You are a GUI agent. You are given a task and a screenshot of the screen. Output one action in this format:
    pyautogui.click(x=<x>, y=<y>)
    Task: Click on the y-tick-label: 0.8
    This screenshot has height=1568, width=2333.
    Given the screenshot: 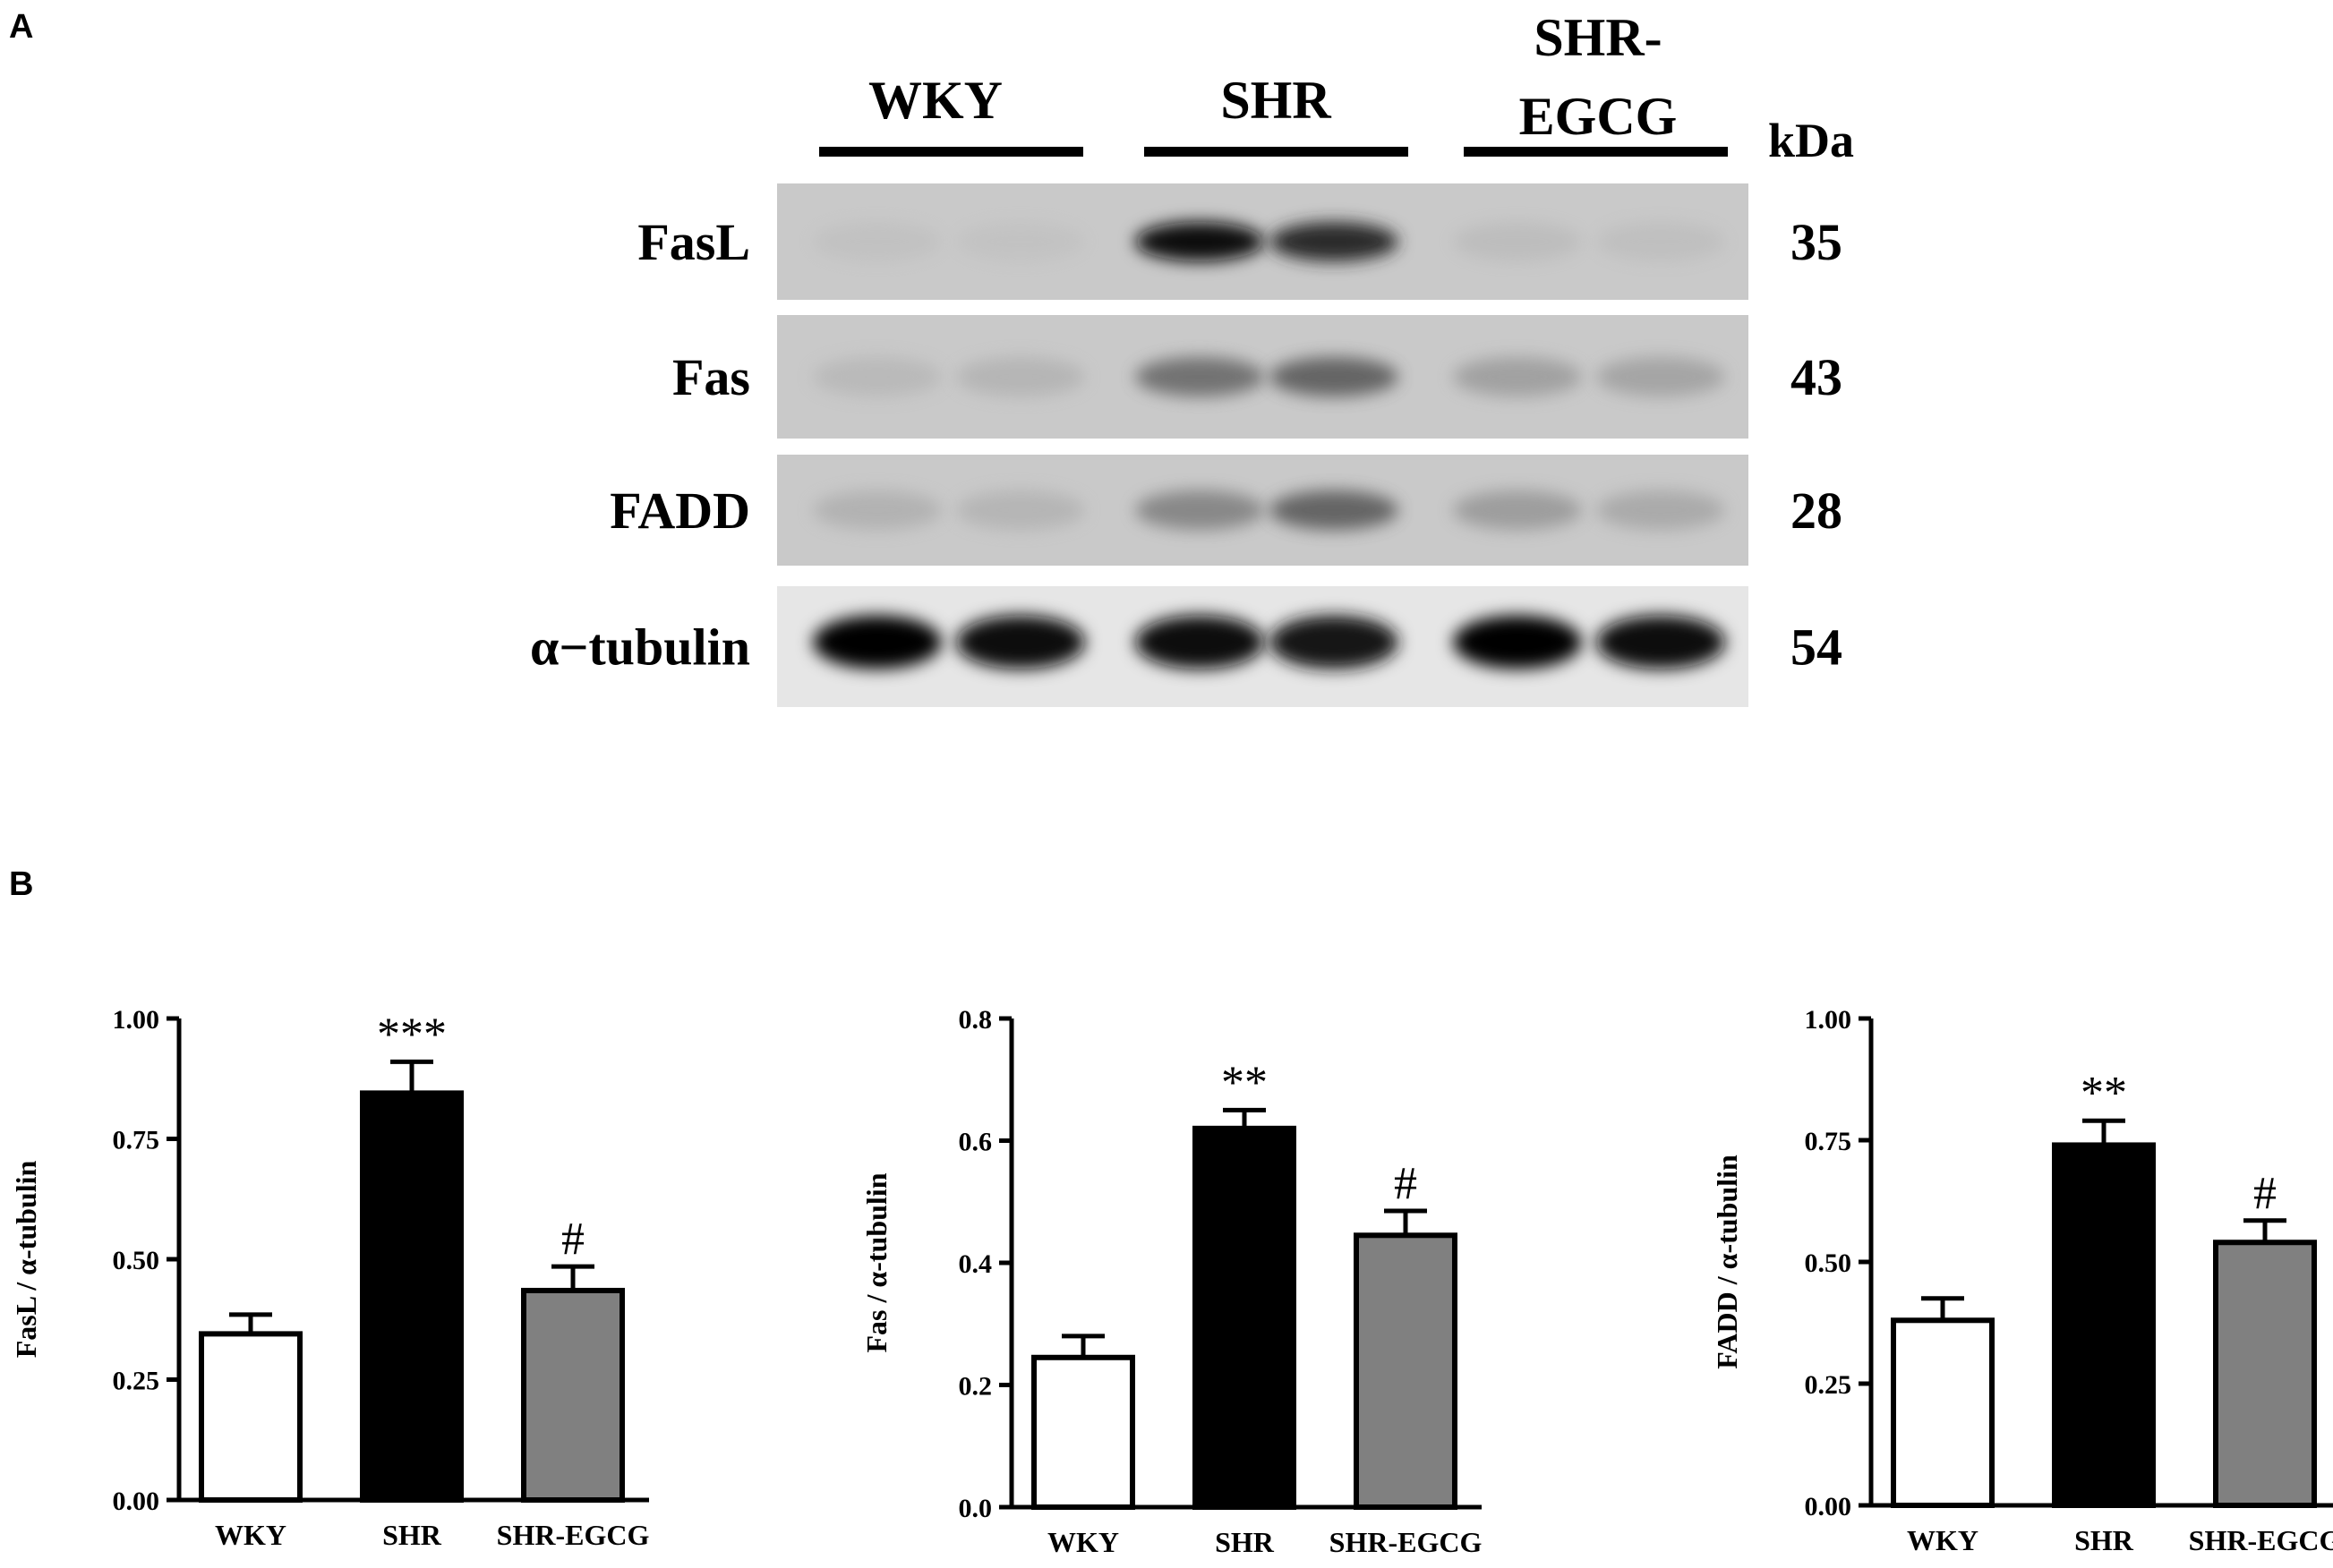 What is the action you would take?
    pyautogui.click(x=976, y=1020)
    